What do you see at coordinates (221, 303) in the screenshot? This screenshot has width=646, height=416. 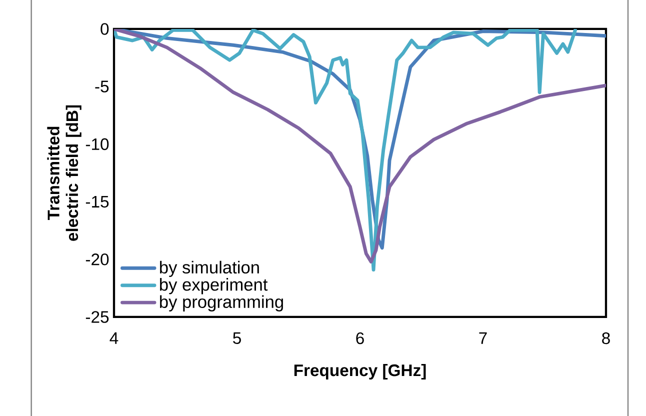 I see `legend-label: by programming` at bounding box center [221, 303].